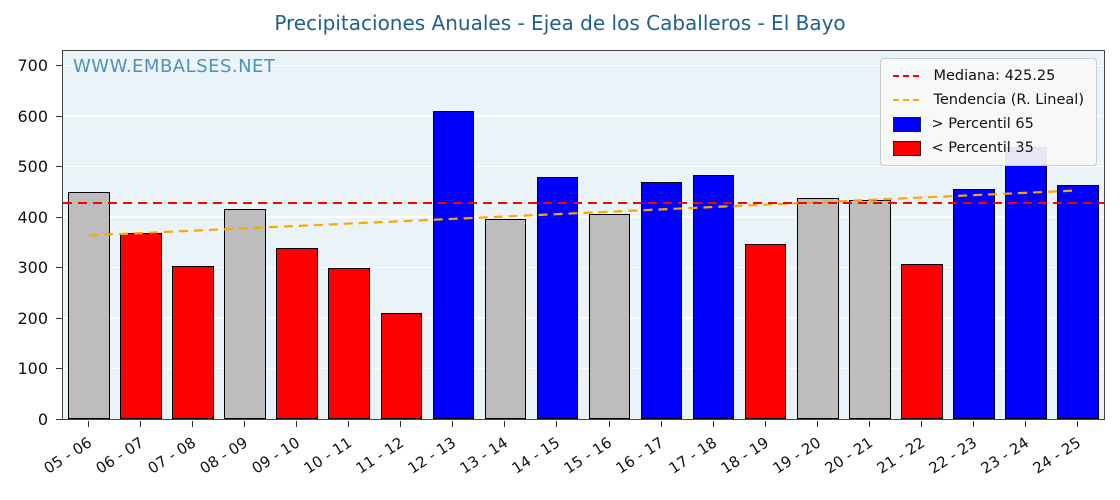 The height and width of the screenshot is (500, 1120). Describe the element at coordinates (900, 455) in the screenshot. I see `x-tick-label: 21 - 22` at that location.